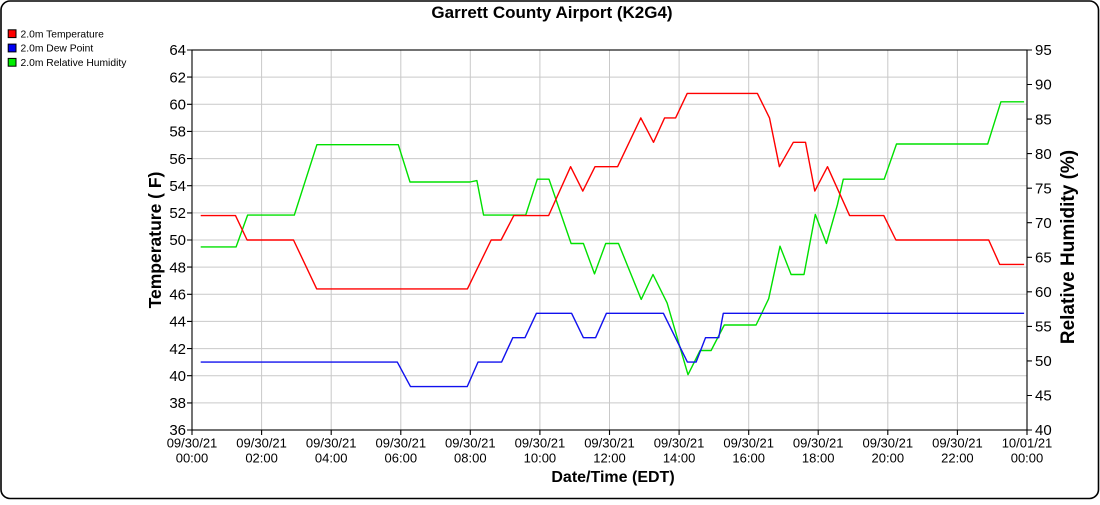 This screenshot has height=505, width=1100. Describe the element at coordinates (1043, 50) in the screenshot. I see `svg-text: 95` at that location.